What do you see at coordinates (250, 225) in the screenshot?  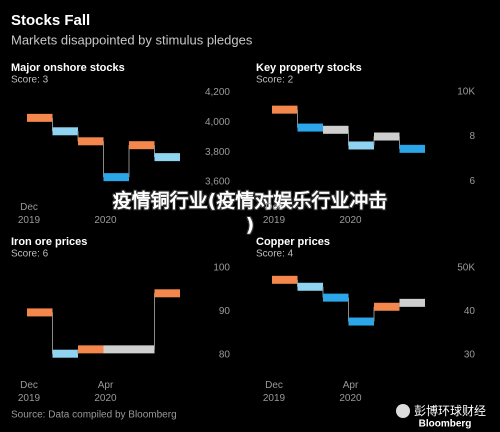 I see `overlay-caption: )` at bounding box center [250, 225].